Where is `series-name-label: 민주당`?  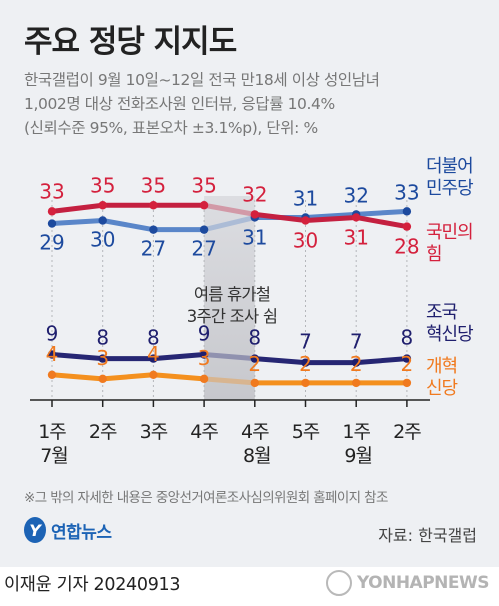
series-name-label: 민주당 is located at coordinates (449, 188).